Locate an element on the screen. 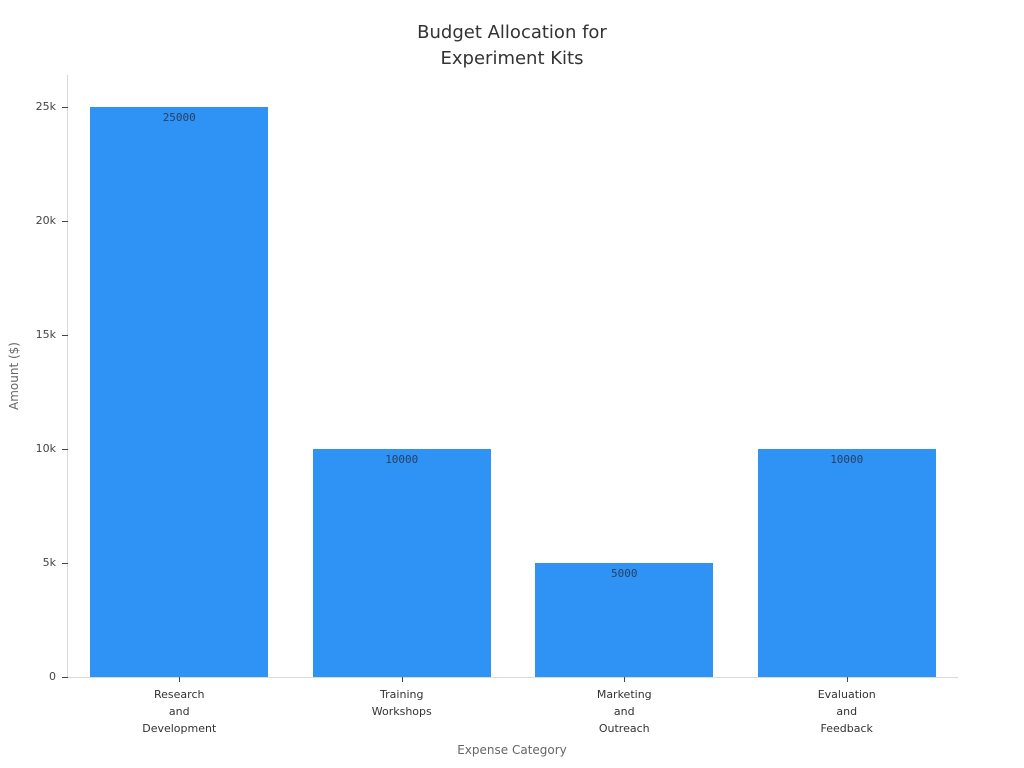  y-tick-label: 15k is located at coordinates (45, 334).